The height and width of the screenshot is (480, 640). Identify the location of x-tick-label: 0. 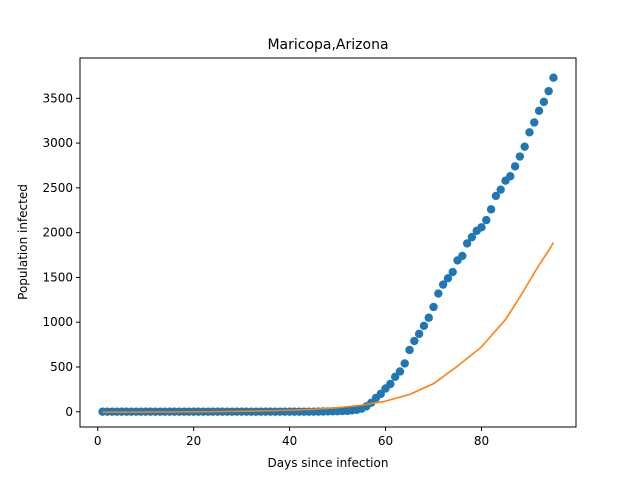
(98, 441).